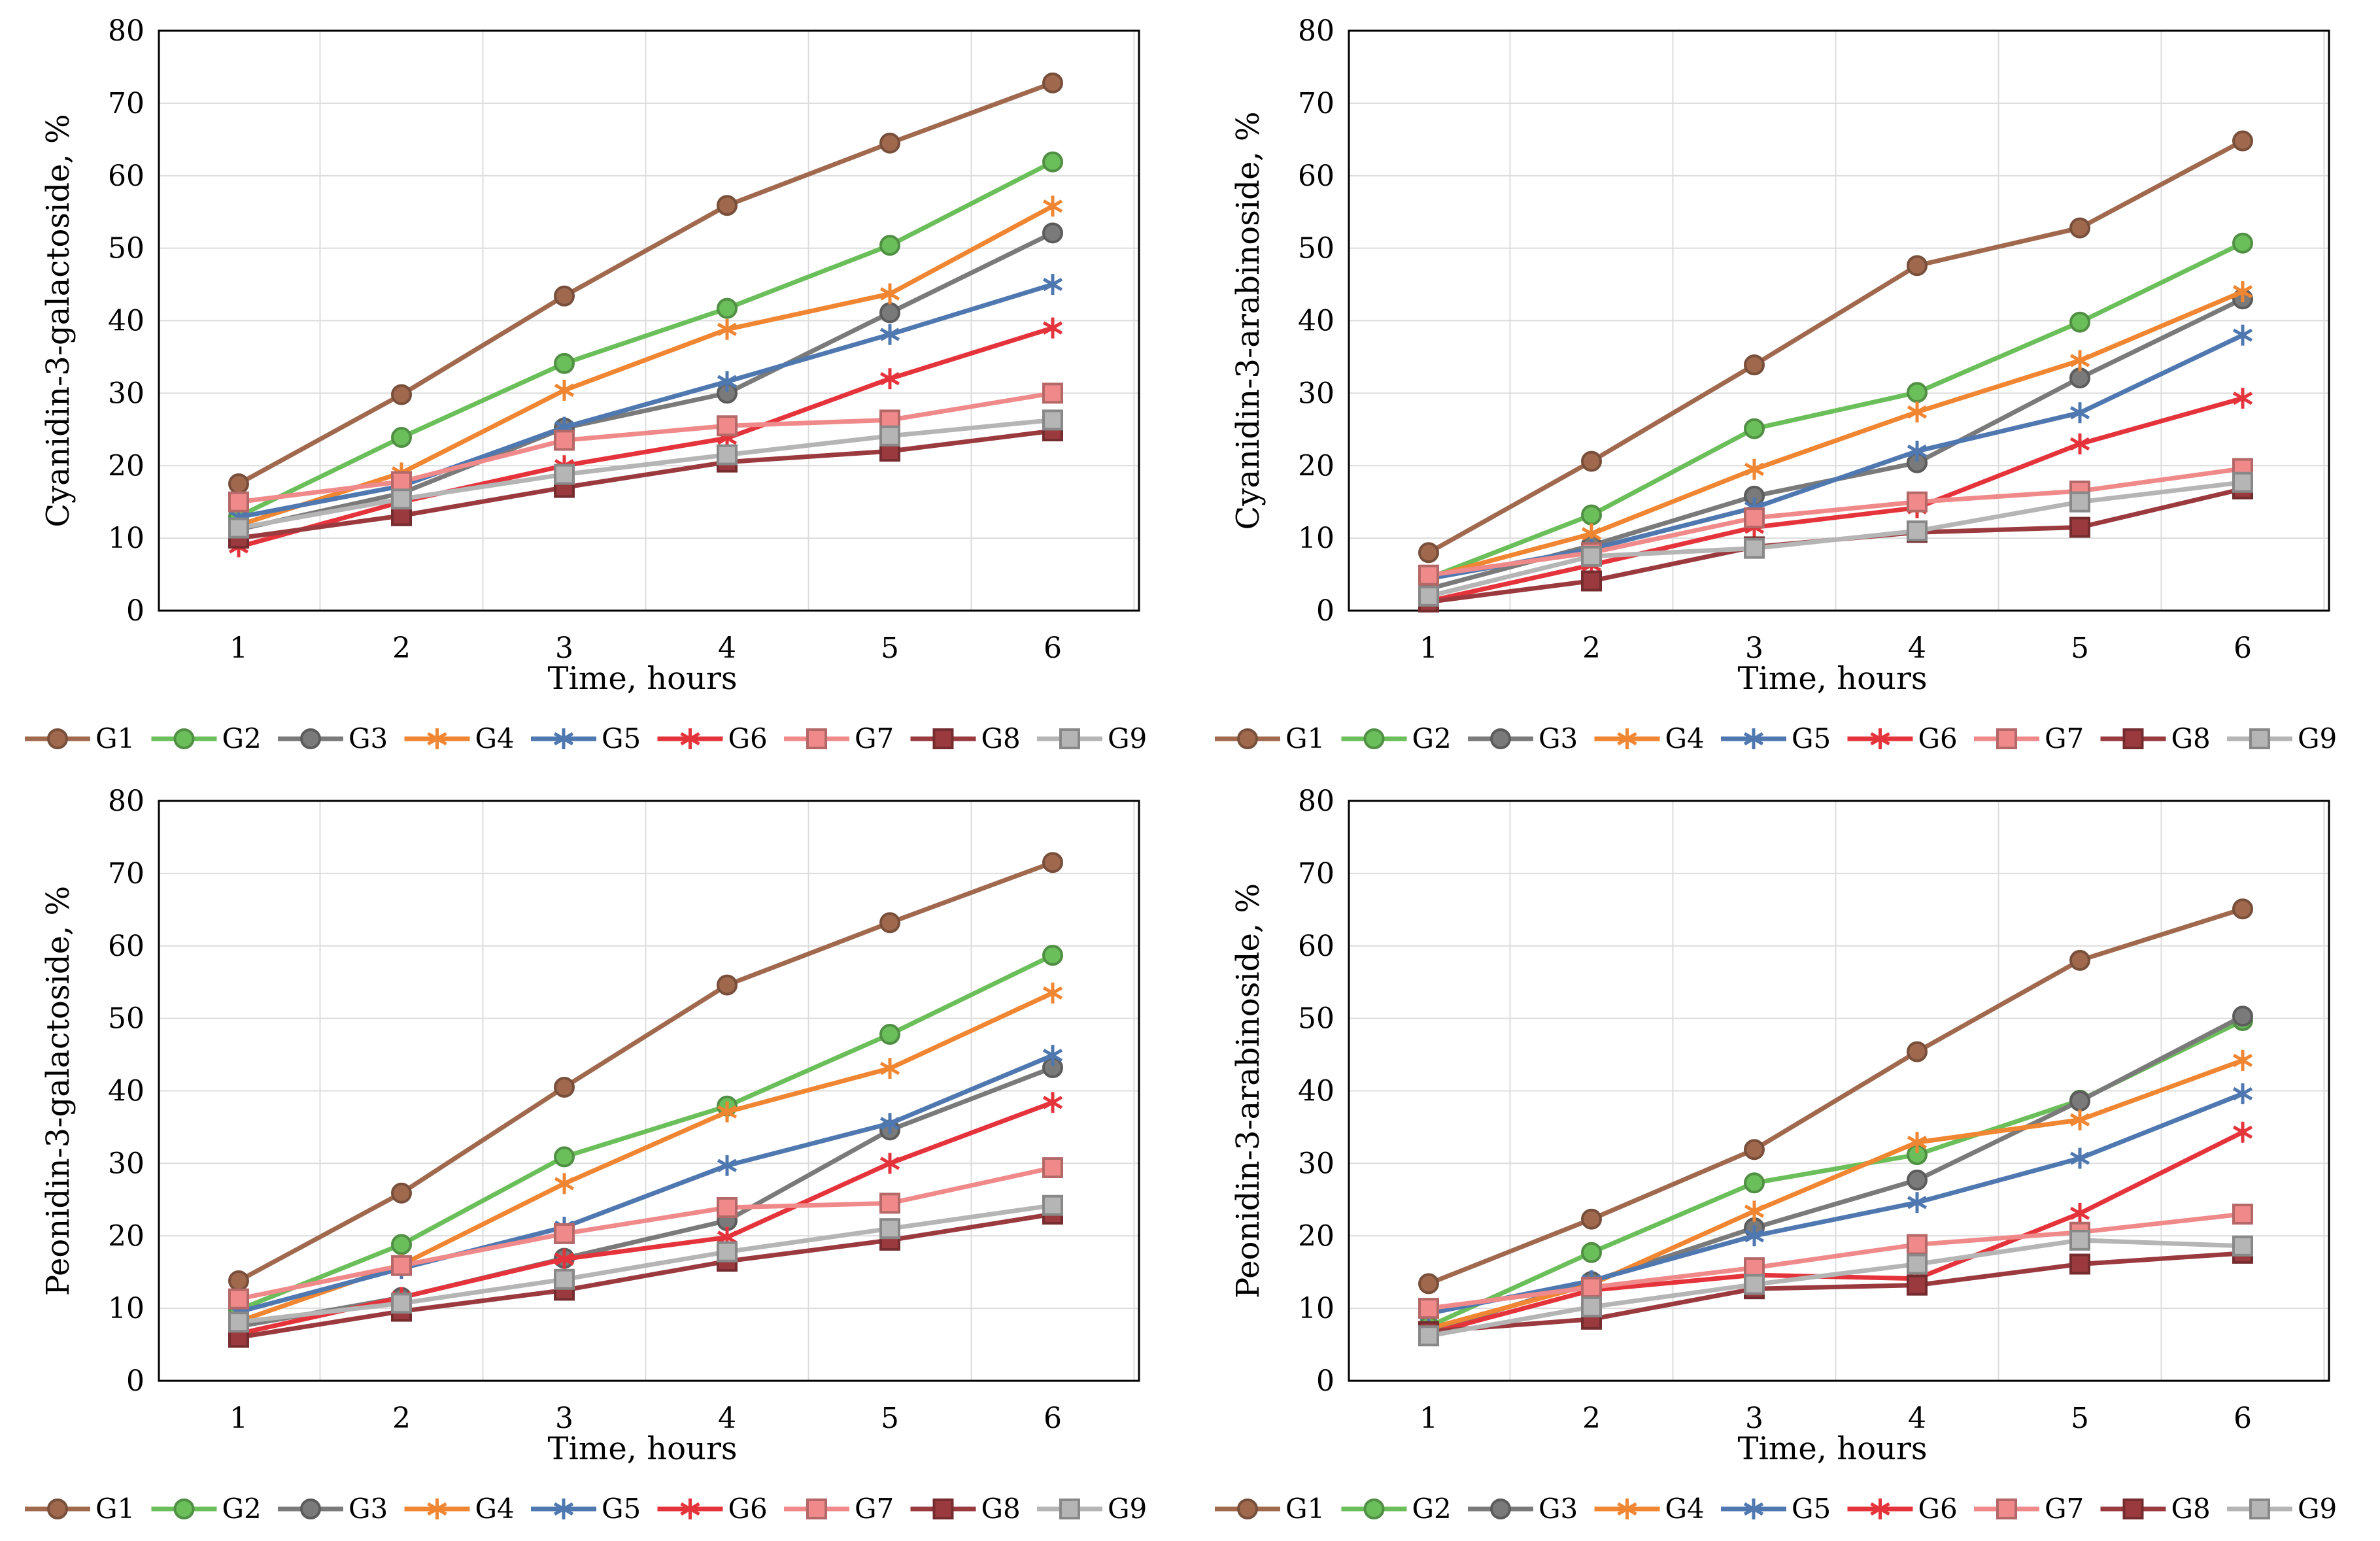  Describe the element at coordinates (126, 321) in the screenshot. I see `y-tick-label: 40` at that location.